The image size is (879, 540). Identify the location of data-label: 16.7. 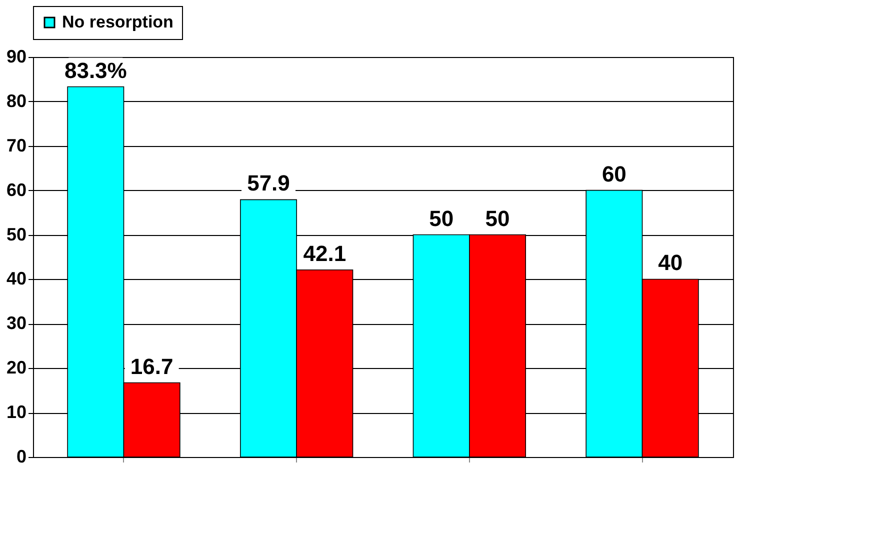
(152, 366).